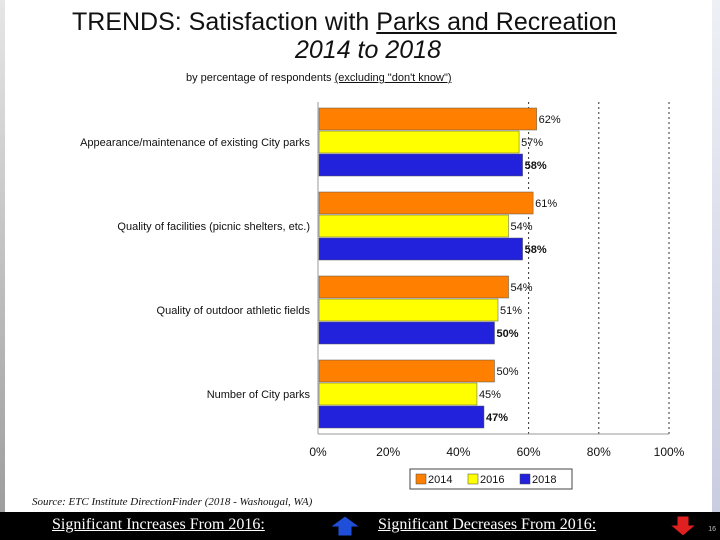  What do you see at coordinates (259, 395) in the screenshot?
I see `category-label-4: Number of City parks` at bounding box center [259, 395].